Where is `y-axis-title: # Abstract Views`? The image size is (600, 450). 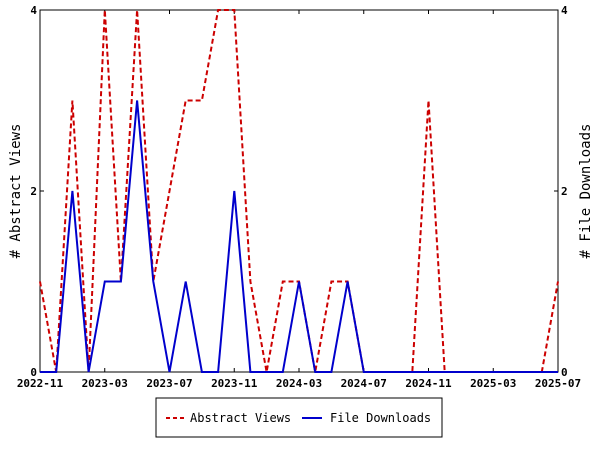
y-axis-title: # Abstract Views is located at coordinates (16, 191).